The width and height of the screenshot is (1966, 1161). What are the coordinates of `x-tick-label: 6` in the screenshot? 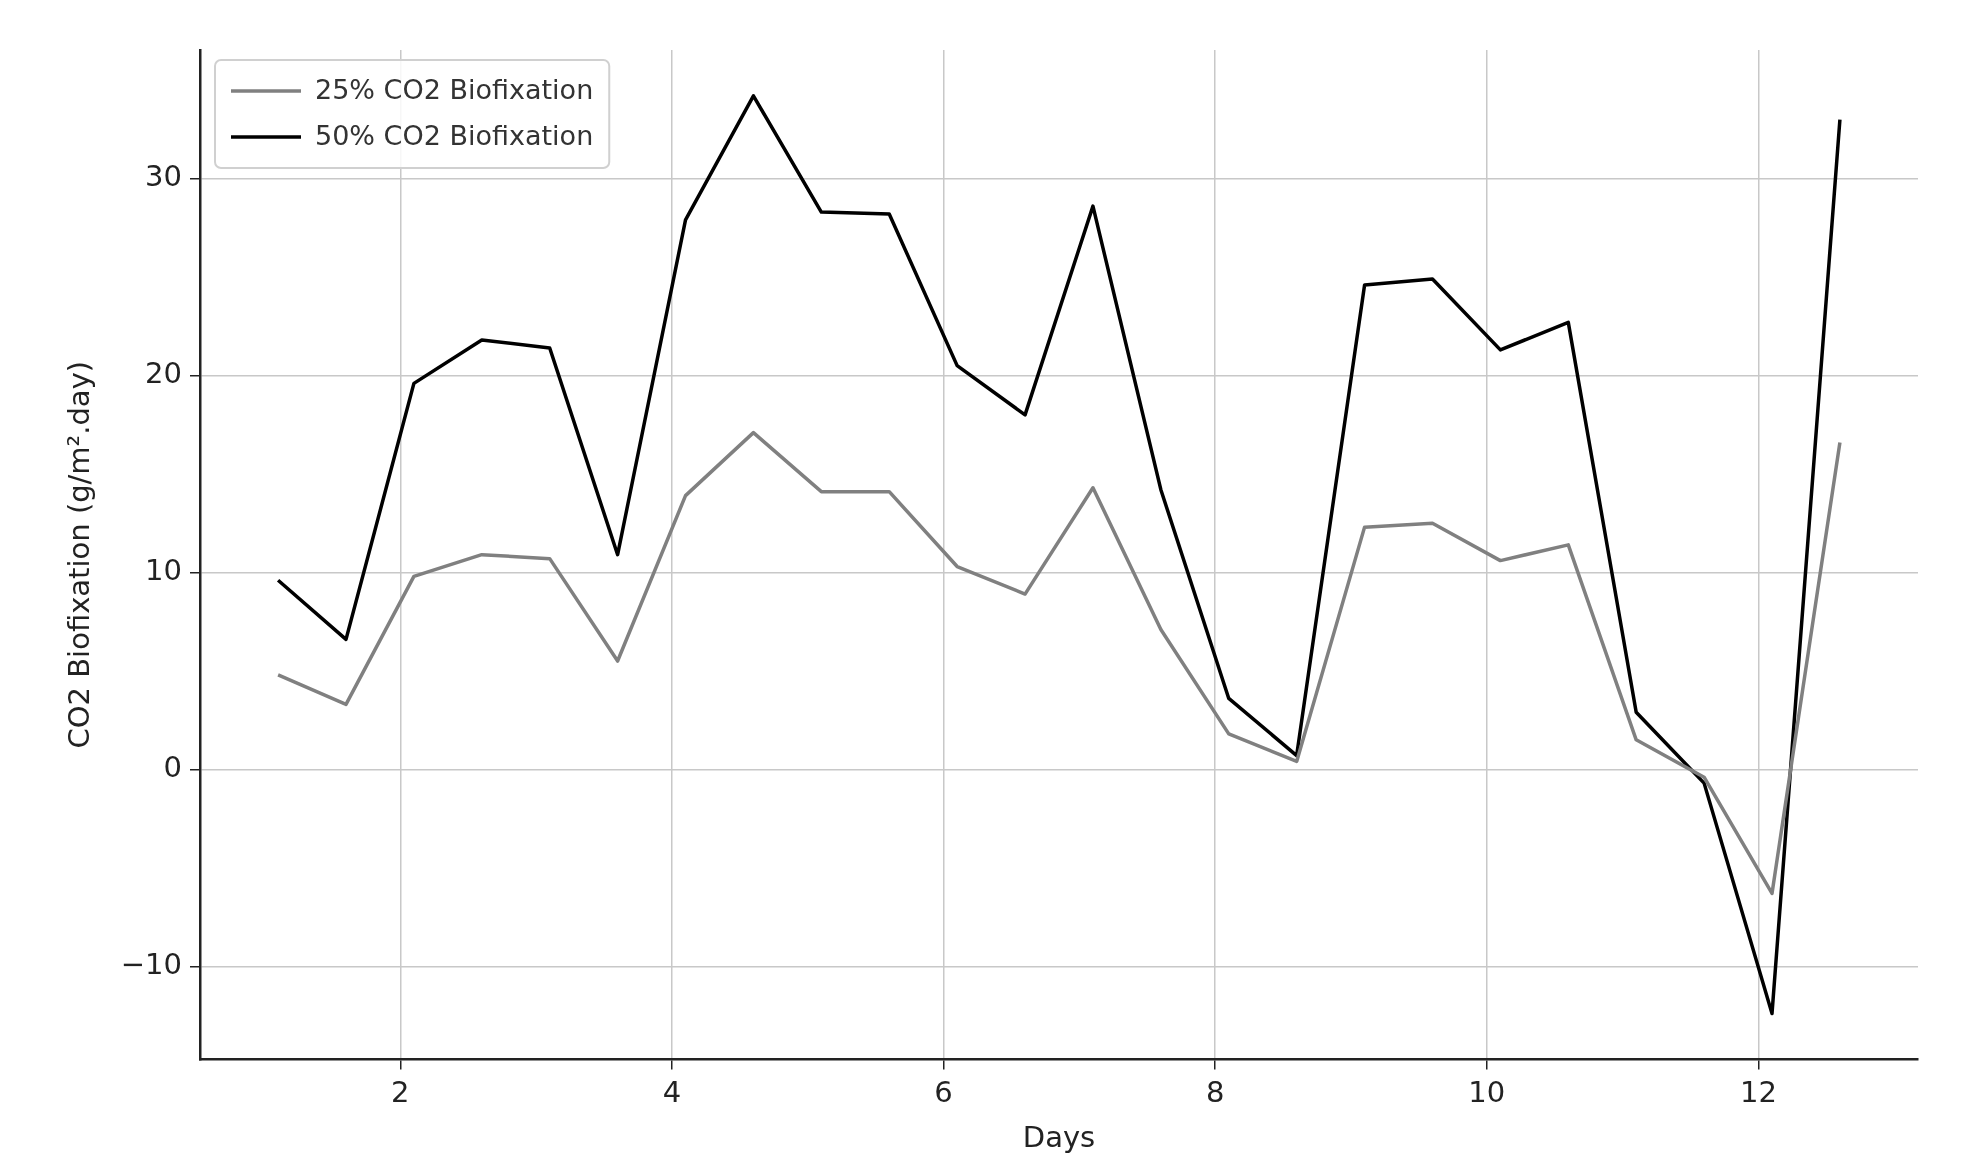 It's located at (943, 1092).